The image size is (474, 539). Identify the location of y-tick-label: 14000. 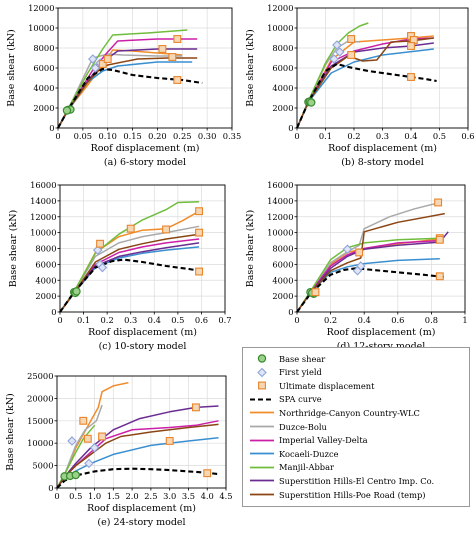
(43, 201).